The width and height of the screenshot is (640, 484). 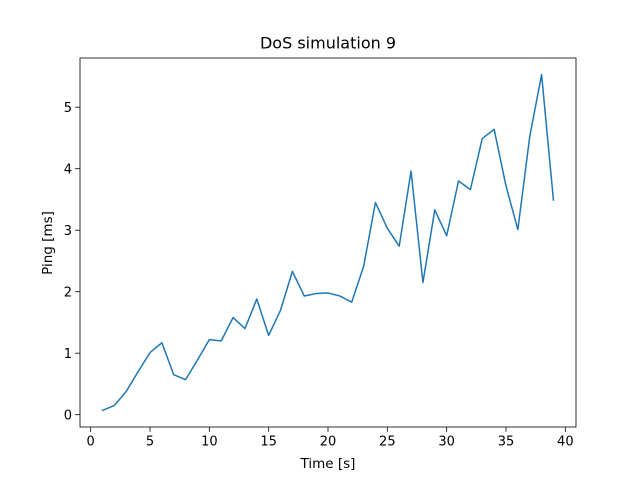 I want to click on chart-title: DoS simulation 9, so click(x=328, y=43).